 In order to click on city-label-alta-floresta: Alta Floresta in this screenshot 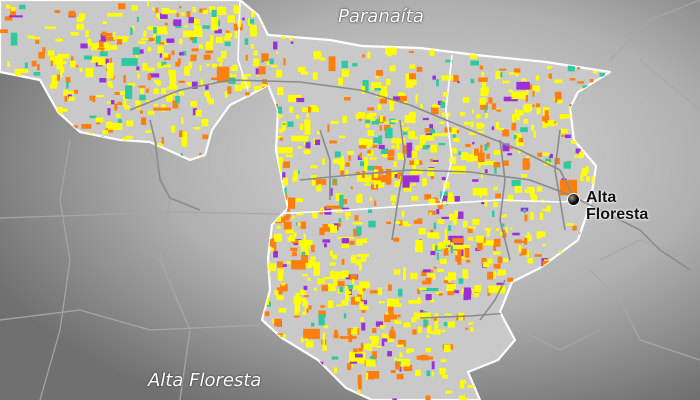, I will do `click(617, 206)`.